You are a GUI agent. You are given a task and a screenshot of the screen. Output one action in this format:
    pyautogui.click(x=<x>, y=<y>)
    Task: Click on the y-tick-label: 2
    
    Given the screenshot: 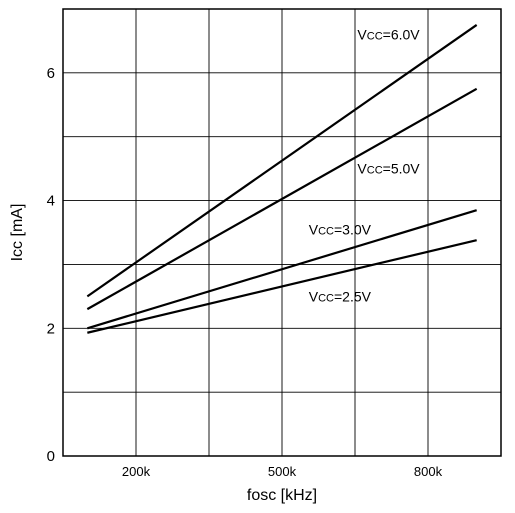 What is the action you would take?
    pyautogui.click(x=51, y=328)
    